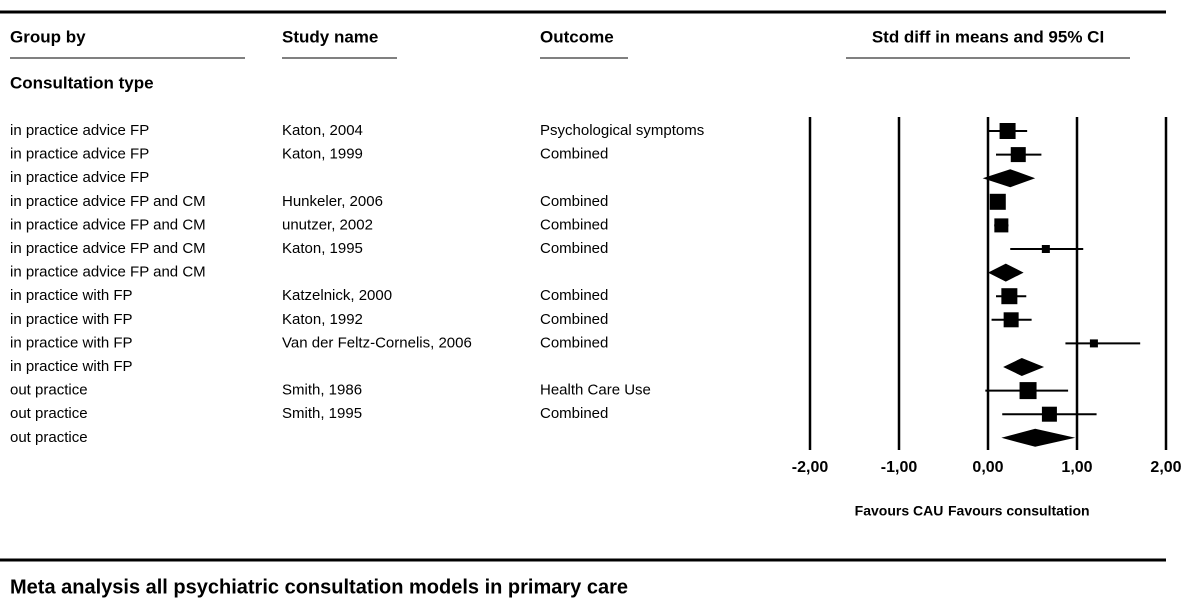  Describe the element at coordinates (48, 36) in the screenshot. I see `column-header: Group by` at that location.